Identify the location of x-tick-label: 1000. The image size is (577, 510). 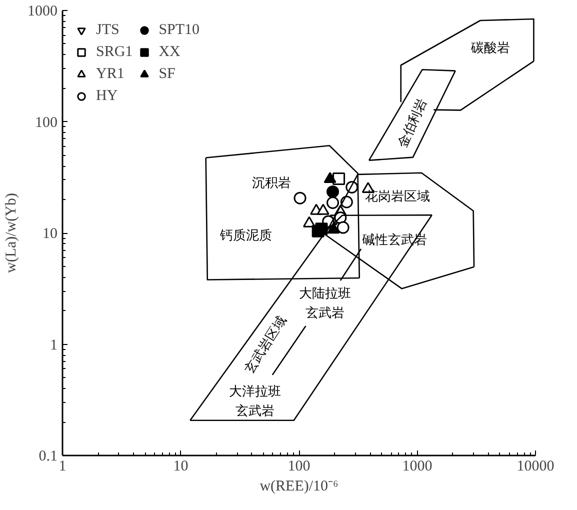
(417, 466).